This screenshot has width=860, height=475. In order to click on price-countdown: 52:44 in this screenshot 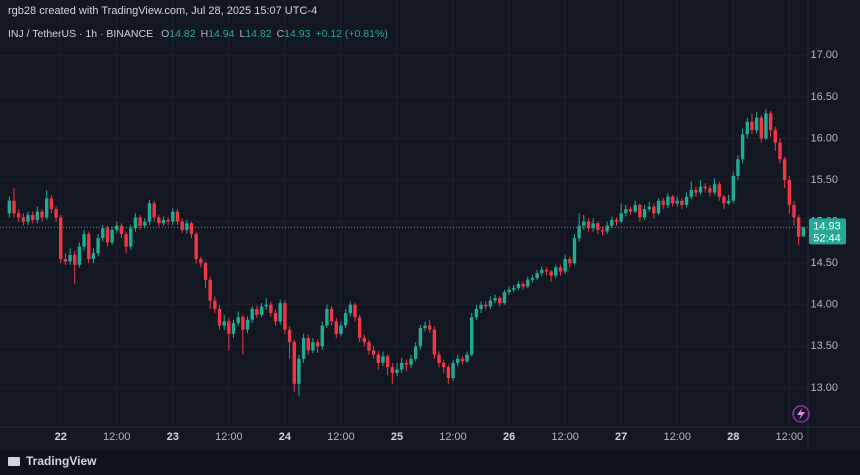, I will do `click(827, 238)`.